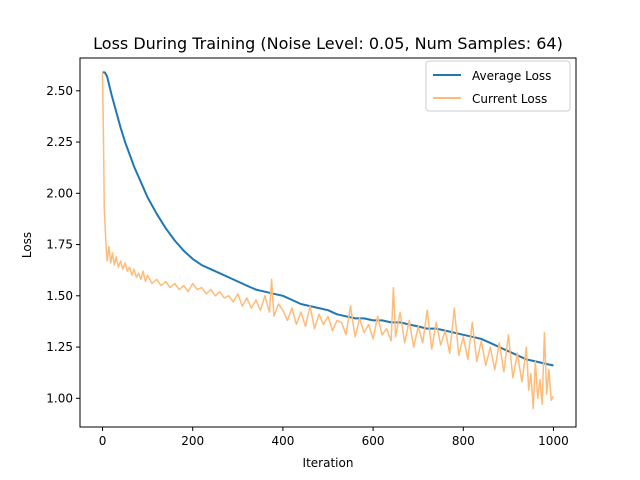  Describe the element at coordinates (59, 91) in the screenshot. I see `y-tick-label: 2.50` at that location.